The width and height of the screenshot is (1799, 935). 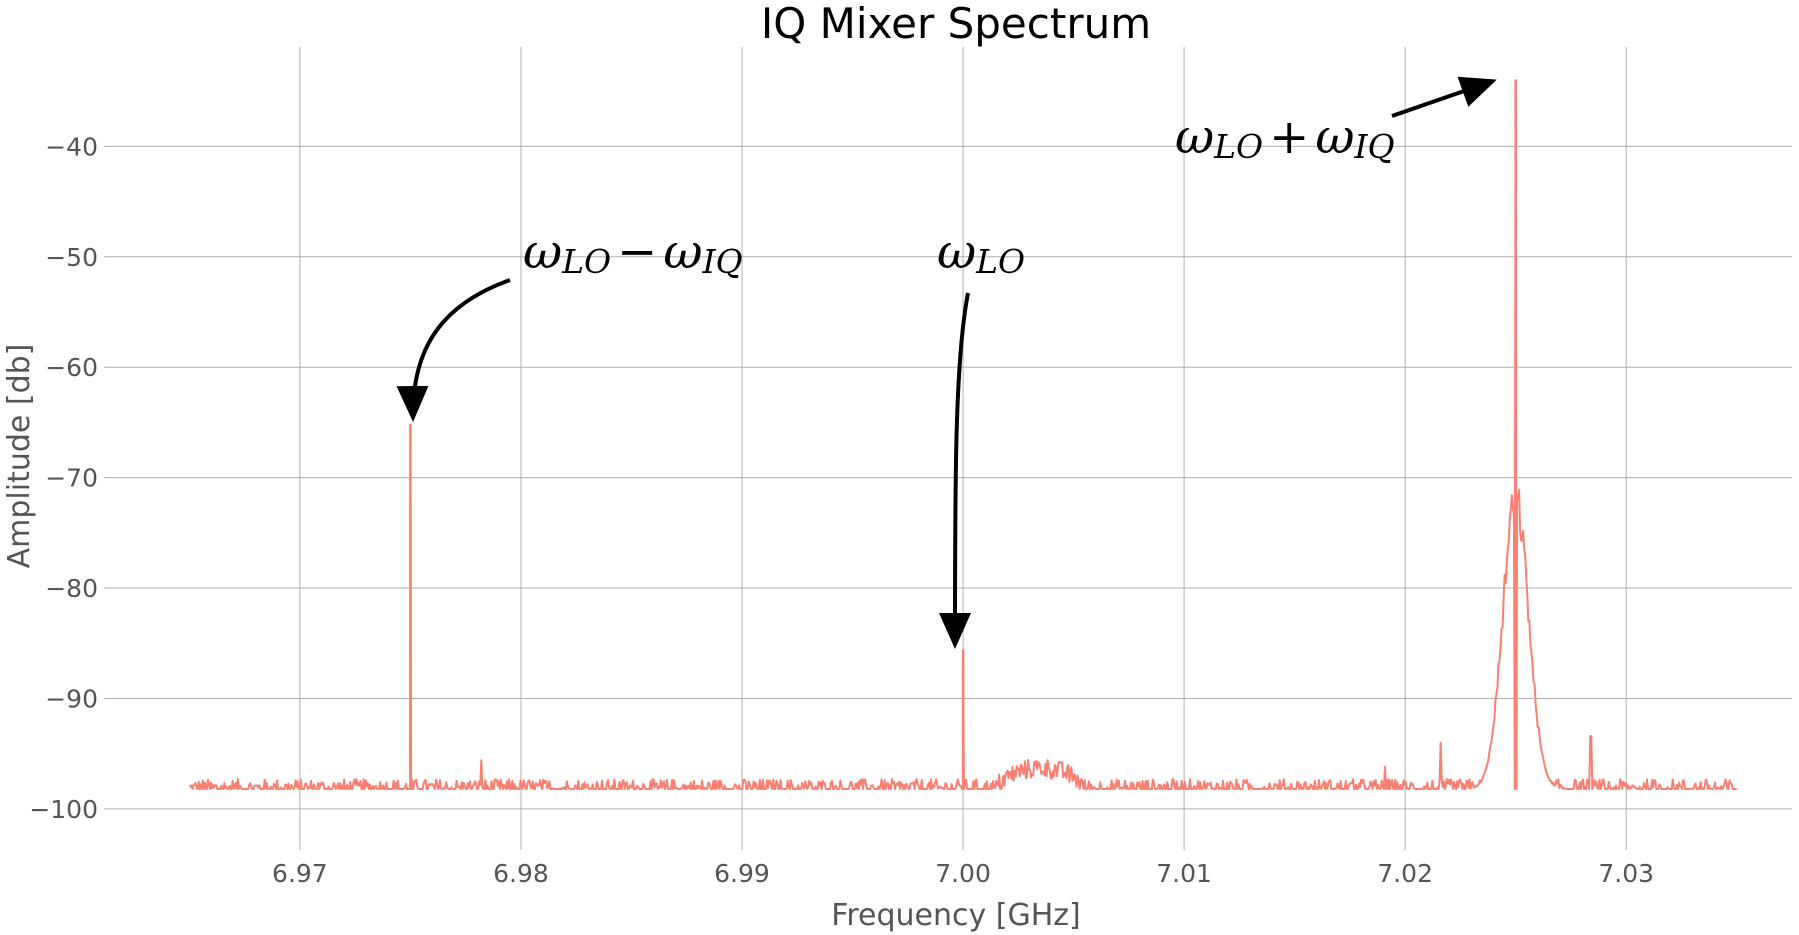 I want to click on x-tick-label: 6.97, so click(x=300, y=873).